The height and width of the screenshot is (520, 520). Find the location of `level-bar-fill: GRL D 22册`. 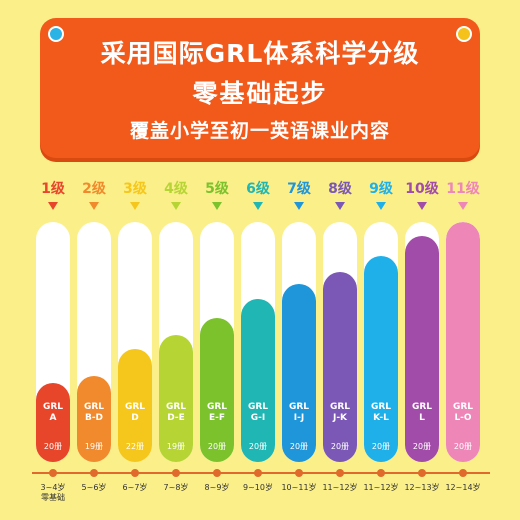

level-bar-fill: GRL D 22册 is located at coordinates (135, 405).